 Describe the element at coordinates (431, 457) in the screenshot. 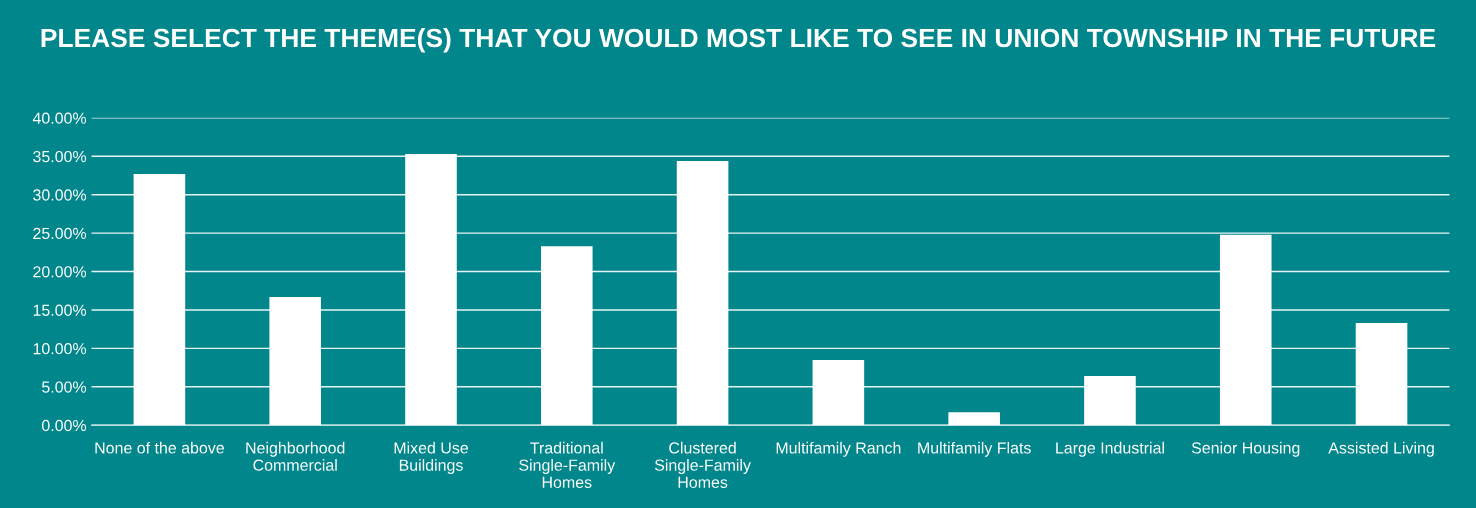

I see `x-tick-label: Mixed Use Buildings` at that location.